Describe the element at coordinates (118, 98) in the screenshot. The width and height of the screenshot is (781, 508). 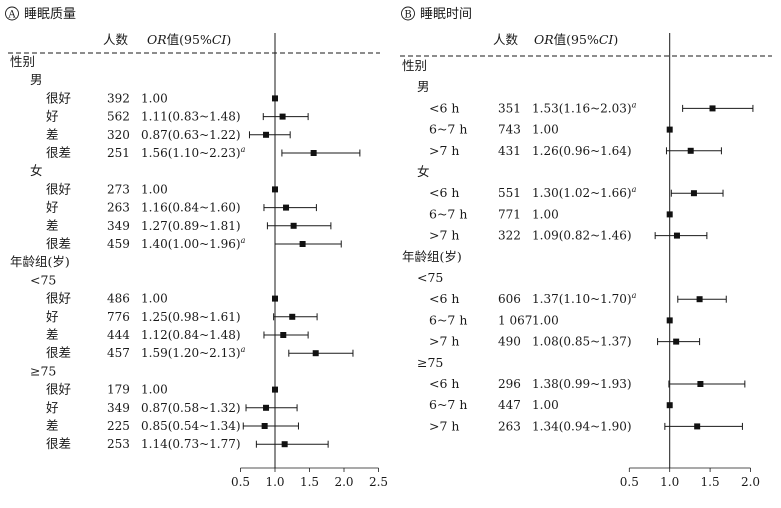
I see `row-n: 392` at that location.